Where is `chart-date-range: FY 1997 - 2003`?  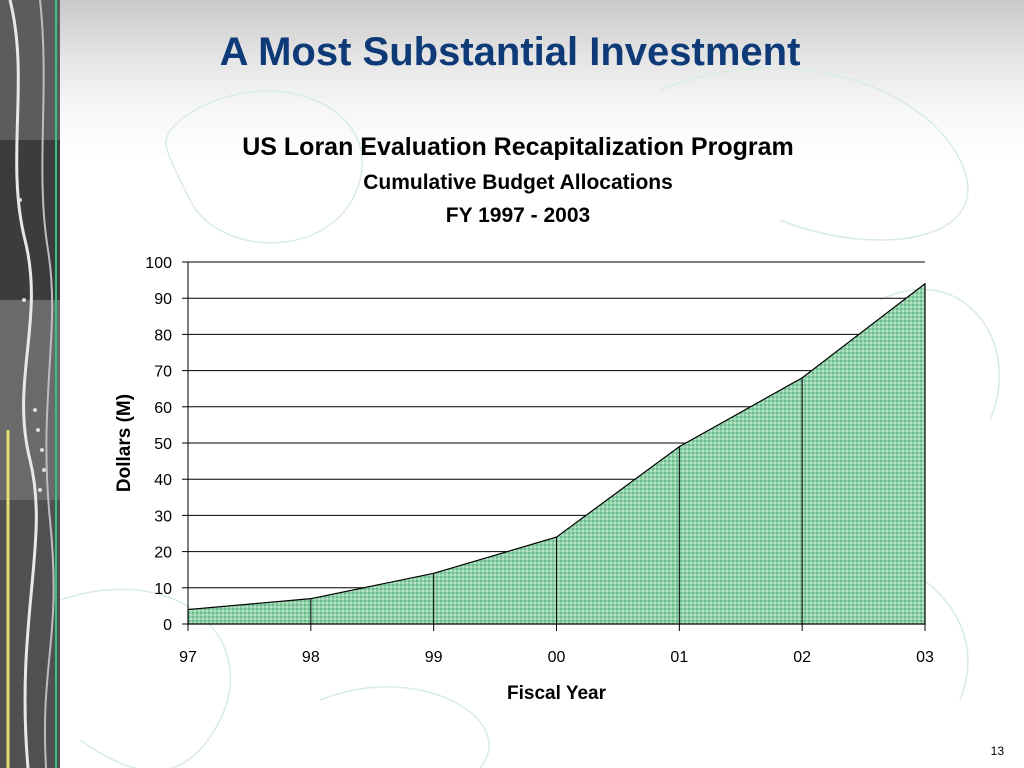 chart-date-range: FY 1997 - 2003 is located at coordinates (518, 215).